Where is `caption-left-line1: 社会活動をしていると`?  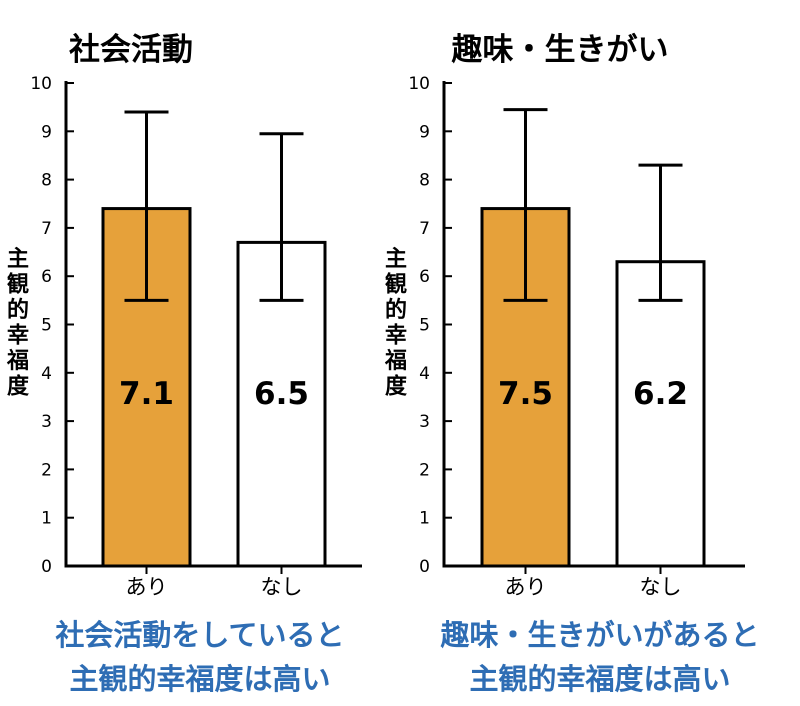
caption-left-line1: 社会活動をしていると is located at coordinates (200, 635).